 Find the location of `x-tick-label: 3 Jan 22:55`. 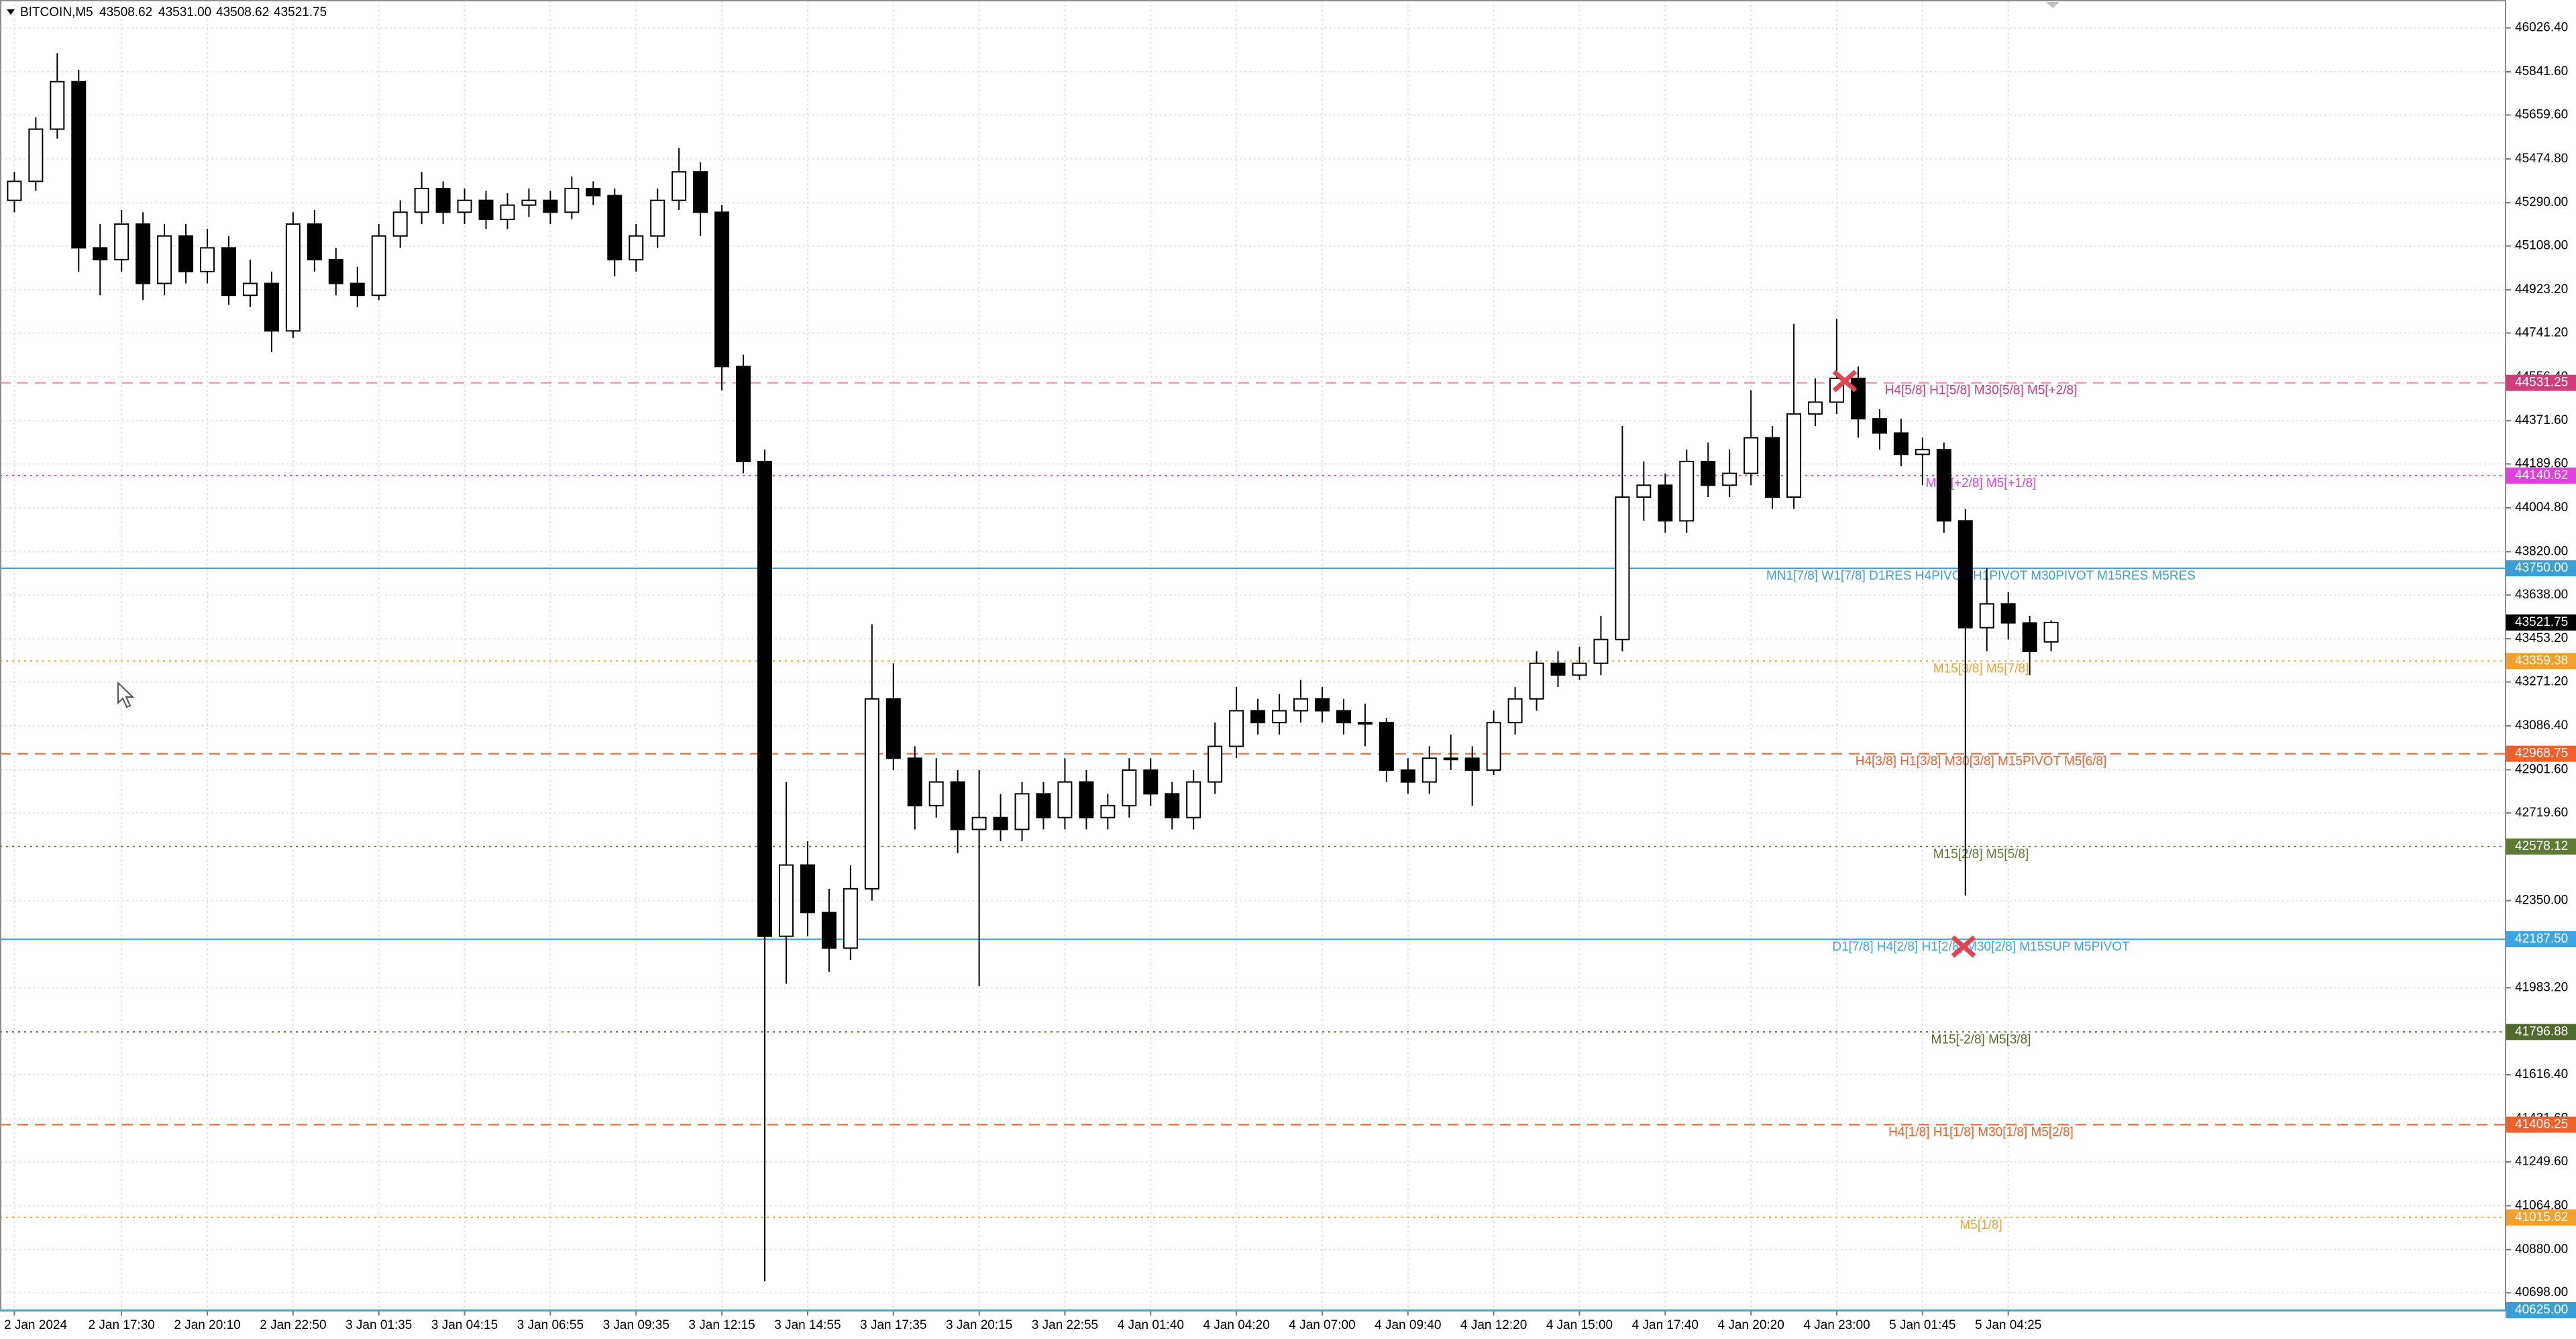

x-tick-label: 3 Jan 22:55 is located at coordinates (1065, 1325).